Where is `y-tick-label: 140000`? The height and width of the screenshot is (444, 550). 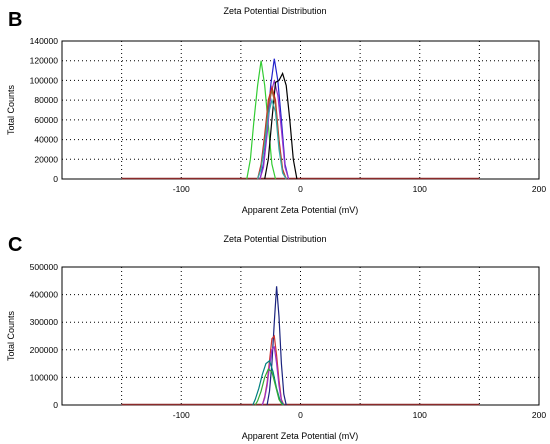
y-tick-label: 140000 is located at coordinates (44, 41).